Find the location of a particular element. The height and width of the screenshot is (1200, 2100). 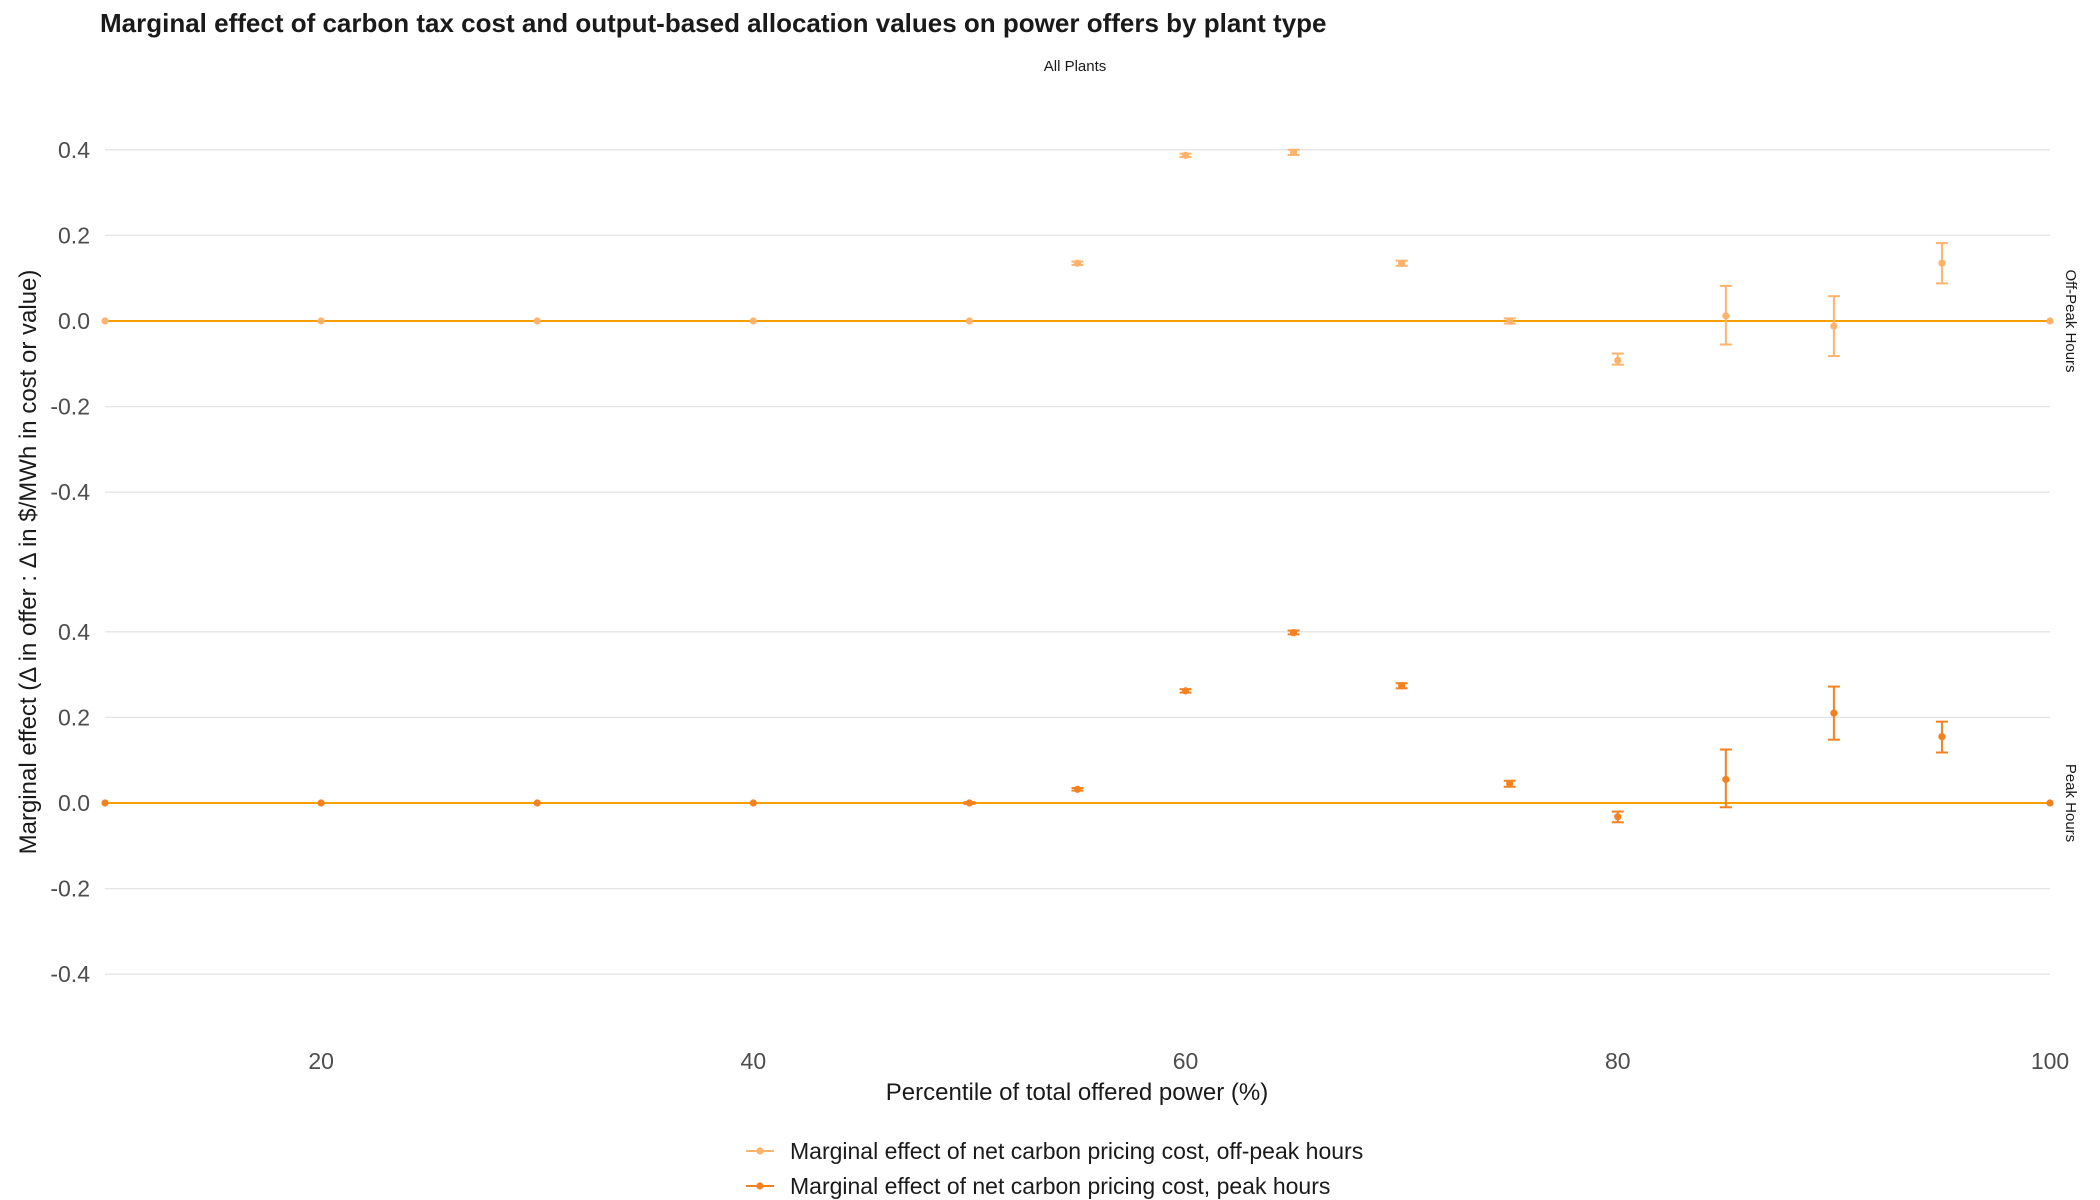

offpeak-y-tick-label: 0.0 is located at coordinates (74, 321).